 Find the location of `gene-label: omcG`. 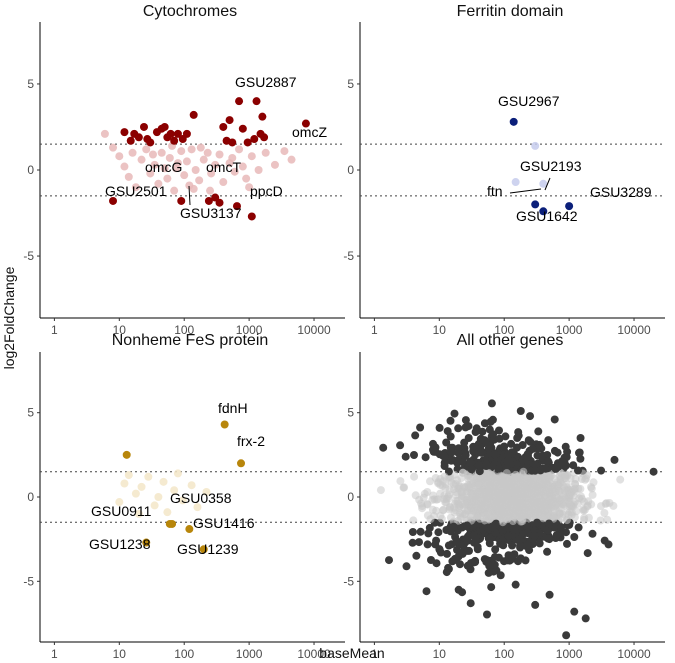

gene-label: omcG is located at coordinates (163, 167).